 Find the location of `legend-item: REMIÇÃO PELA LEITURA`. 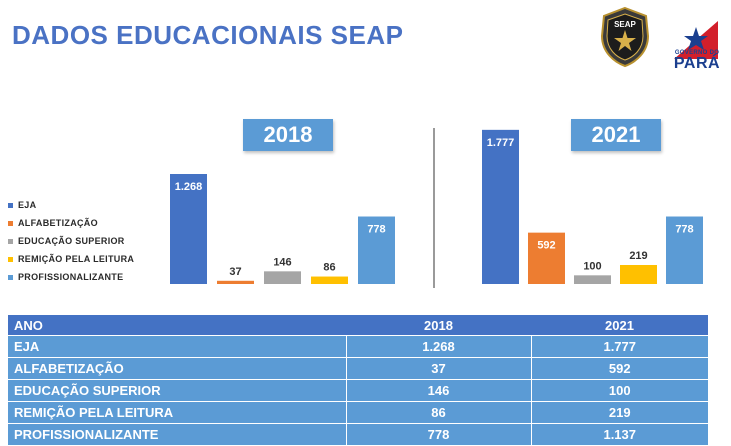

legend-item: REMIÇÃO PELA LEITURA is located at coordinates (88, 259).